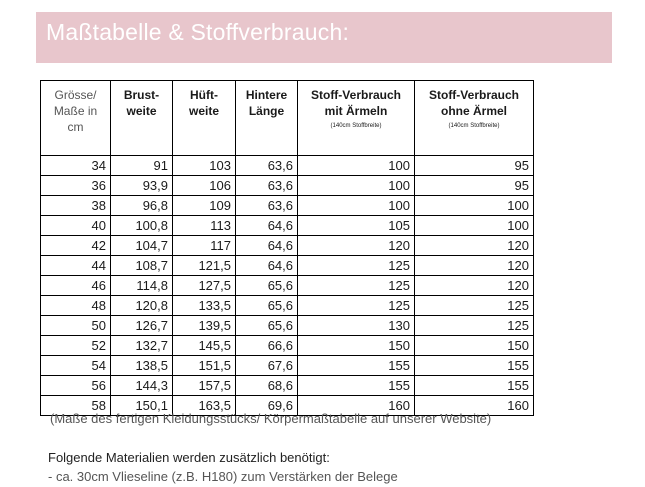  Describe the element at coordinates (204, 265) in the screenshot. I see `table-cell: 121,5` at that location.